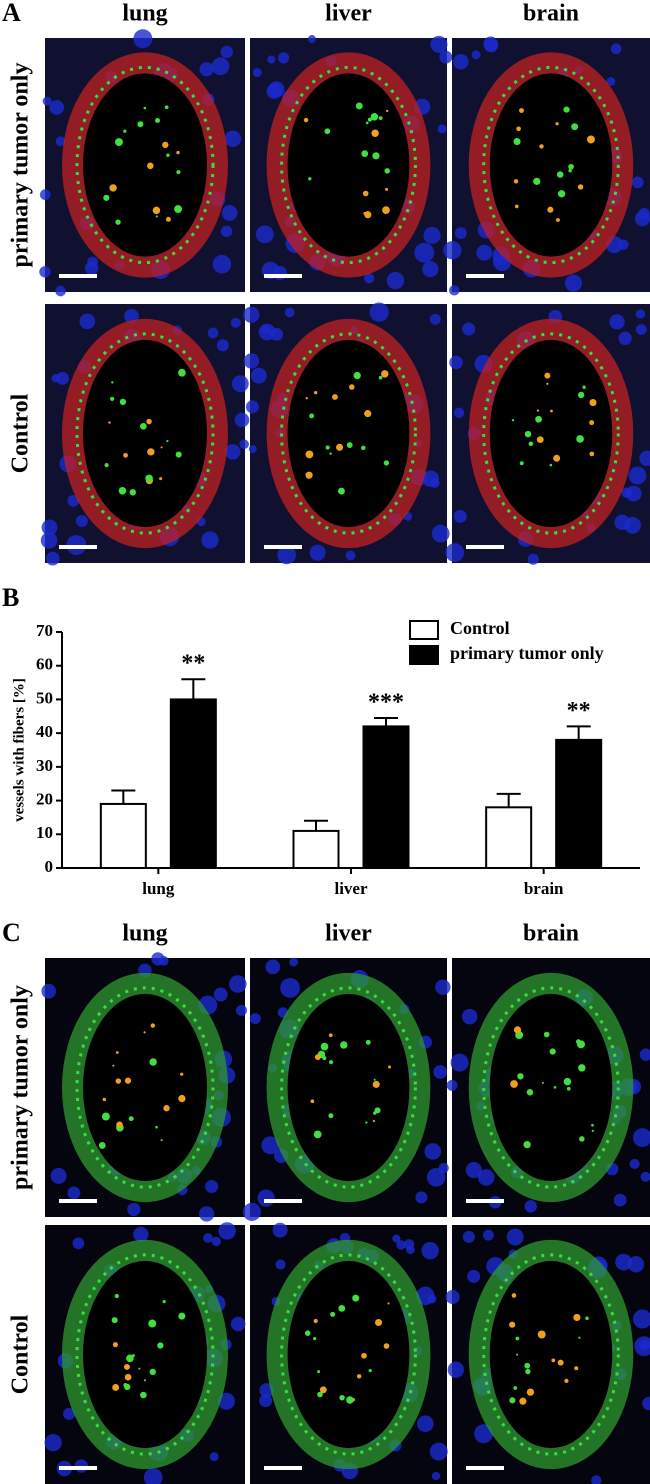  I want to click on x-tick-label: brain, so click(544, 888).